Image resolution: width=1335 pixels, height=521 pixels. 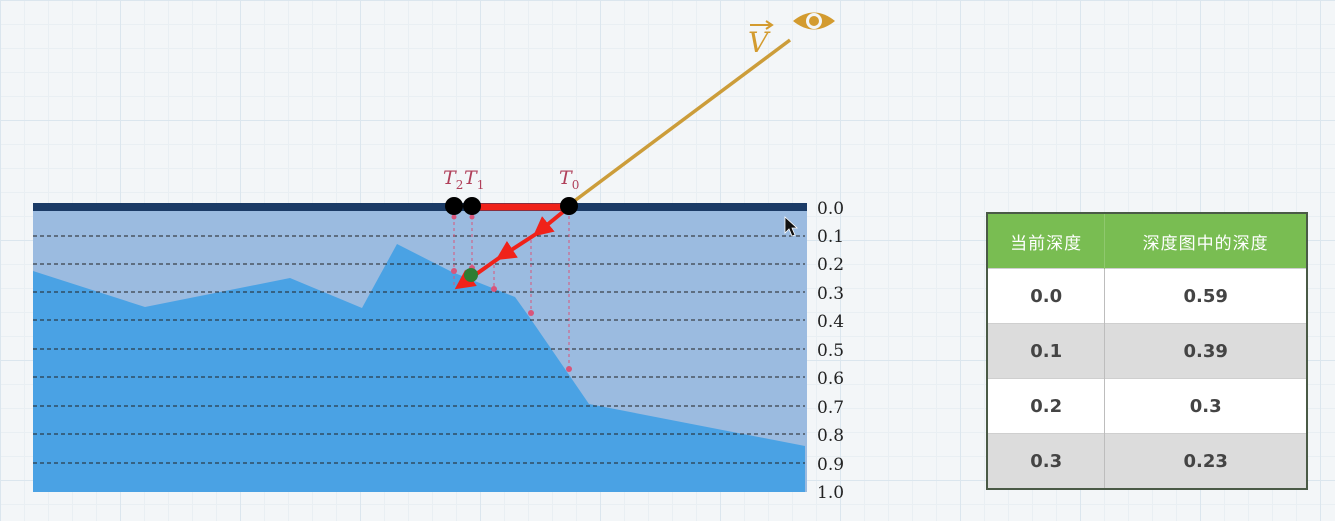 What do you see at coordinates (1205, 351) in the screenshot?
I see `cell-map-depth: 0.39` at bounding box center [1205, 351].